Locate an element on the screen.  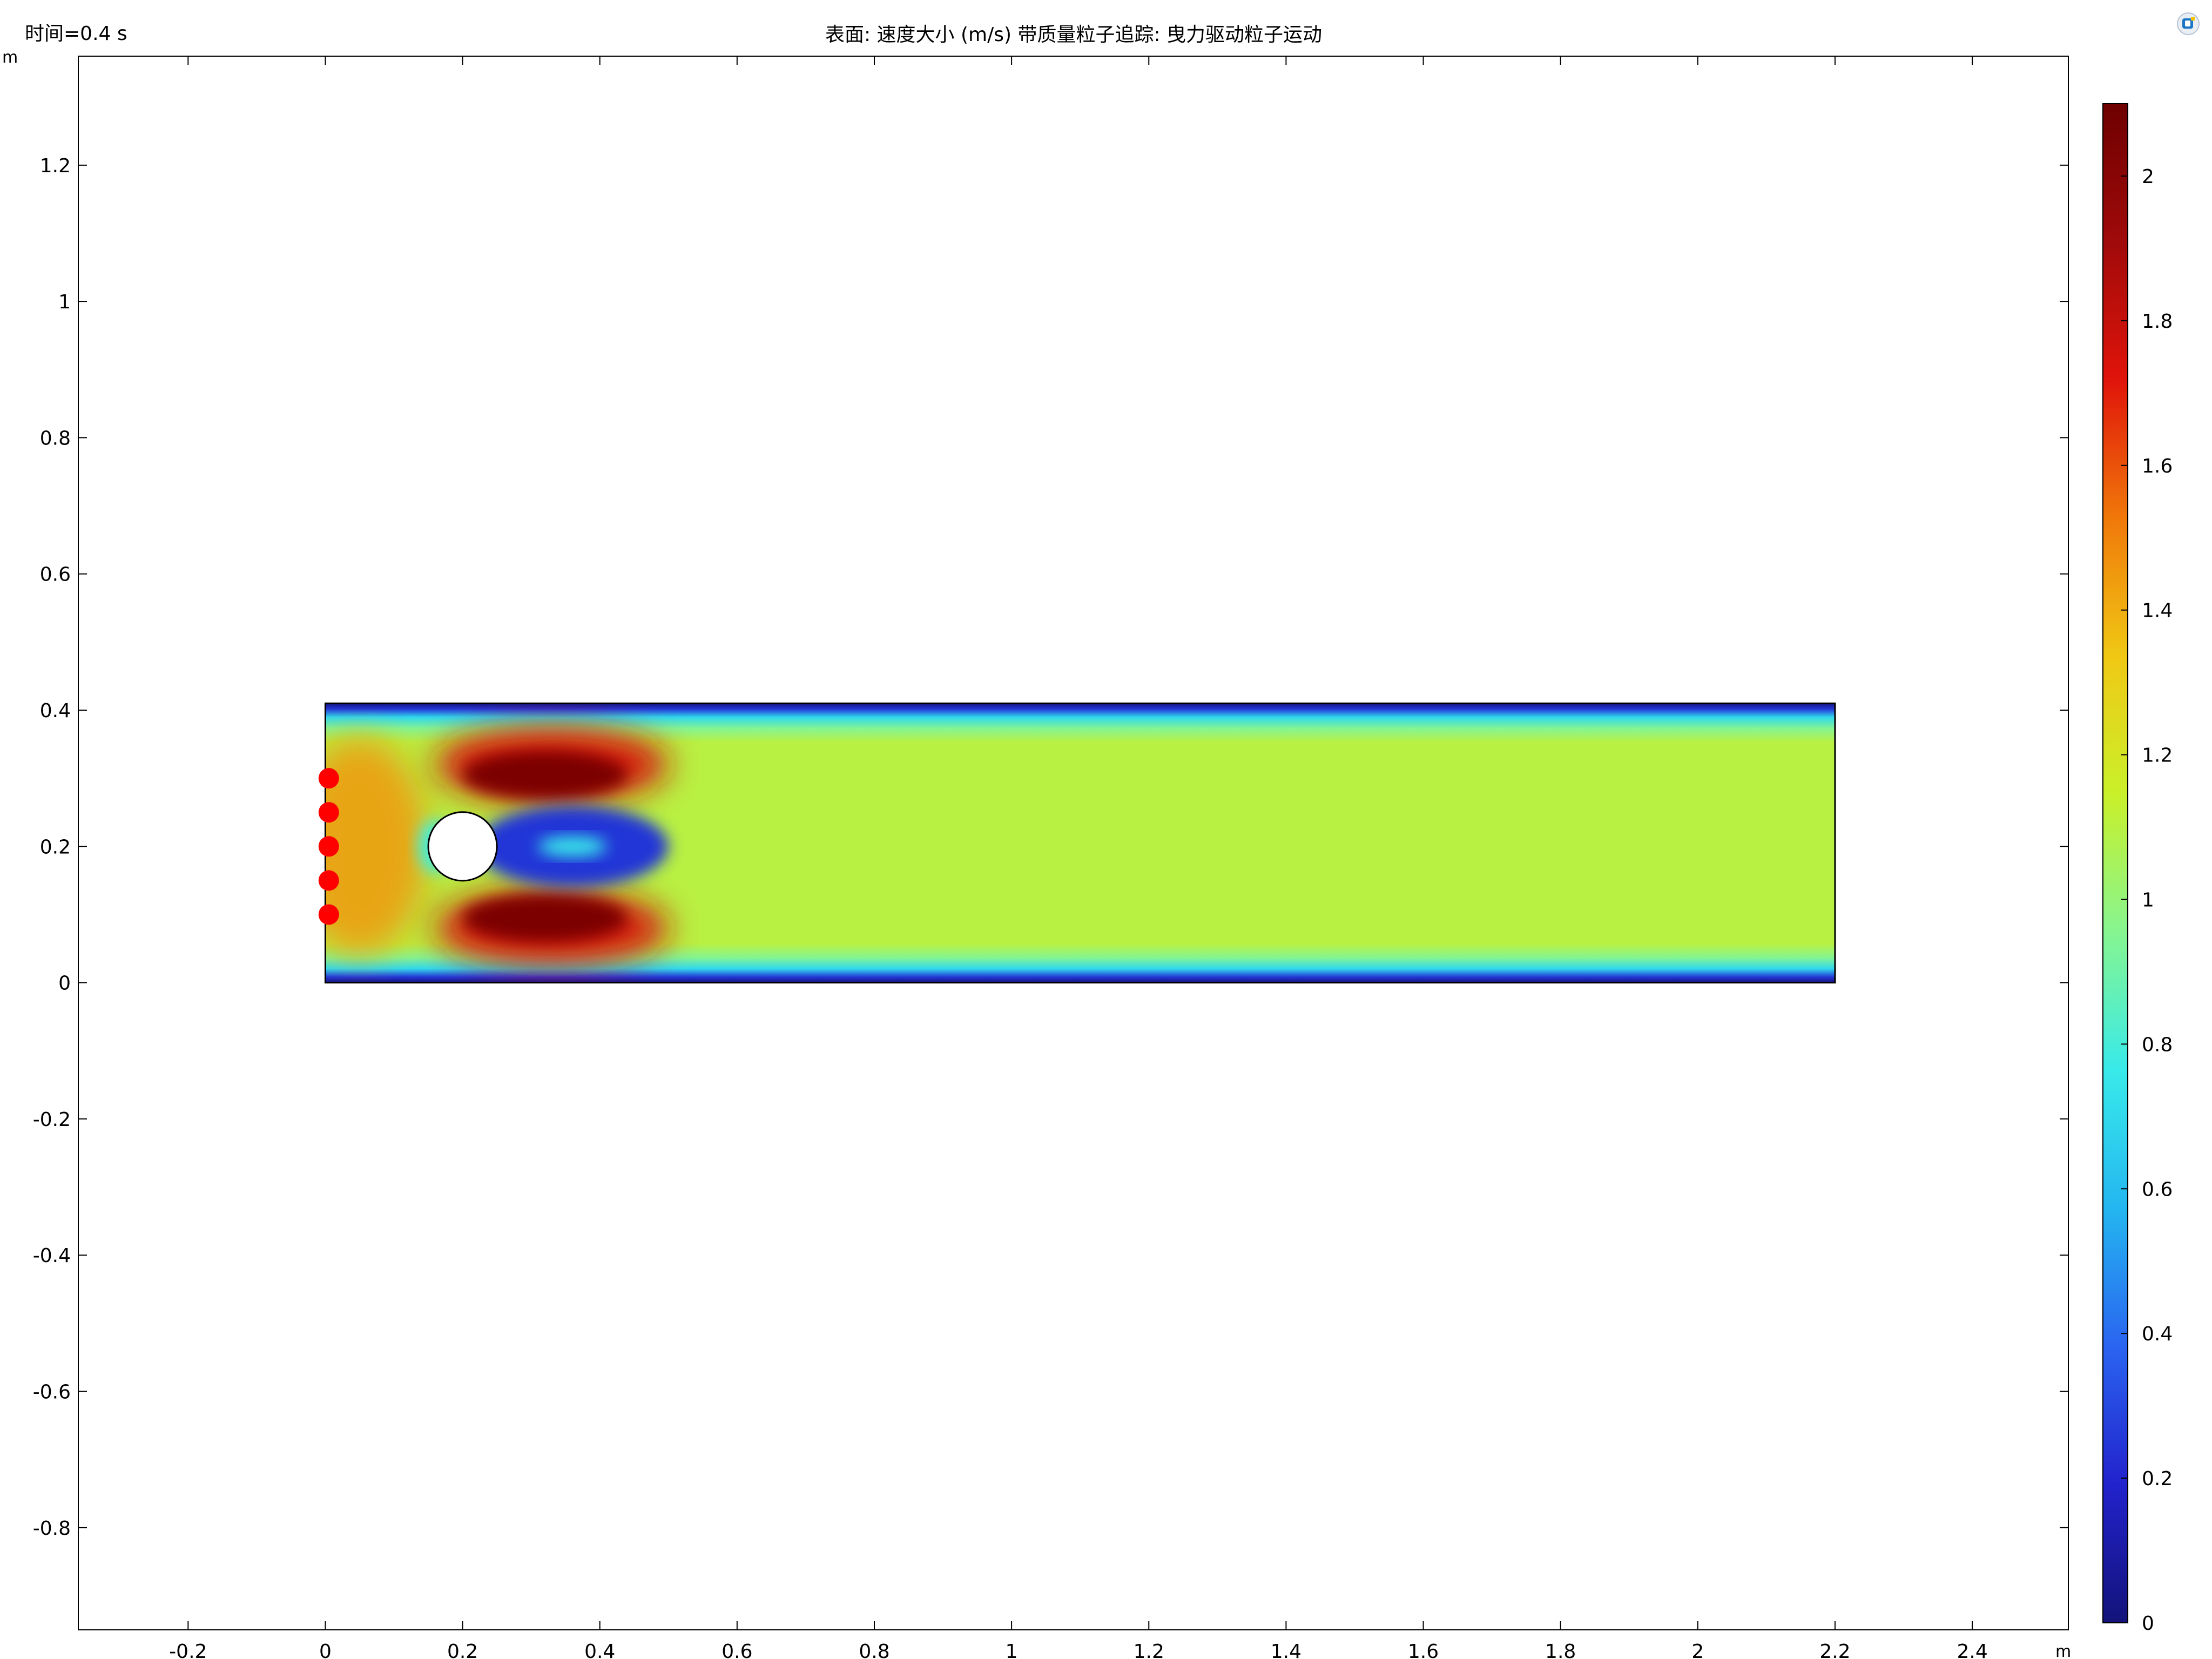
x-tick-label: 0.4 is located at coordinates (599, 1650).